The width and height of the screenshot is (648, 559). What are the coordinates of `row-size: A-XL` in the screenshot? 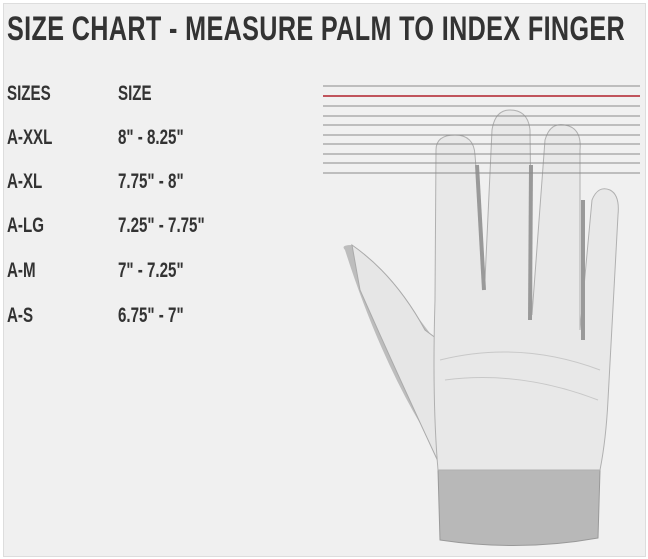 It's located at (25, 181).